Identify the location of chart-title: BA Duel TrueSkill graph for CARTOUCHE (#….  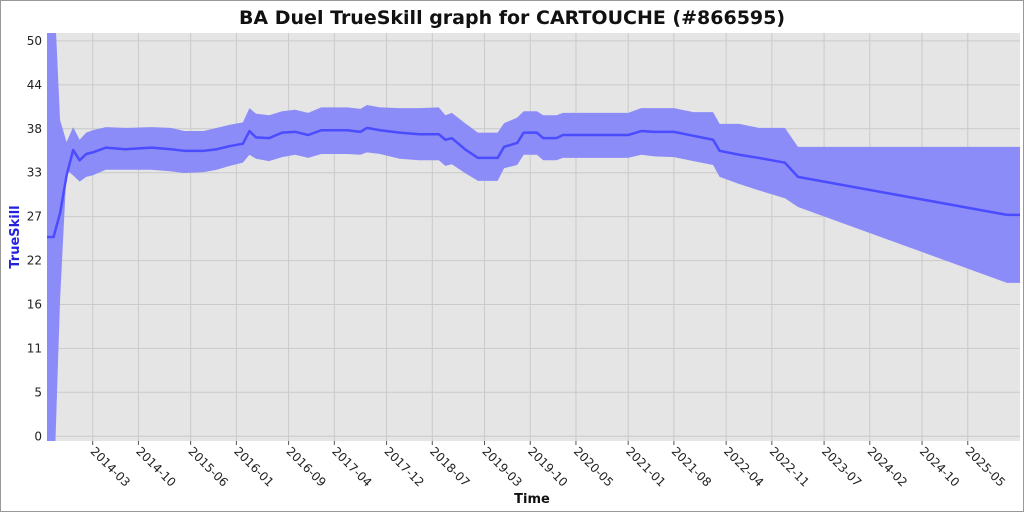
(512, 18).